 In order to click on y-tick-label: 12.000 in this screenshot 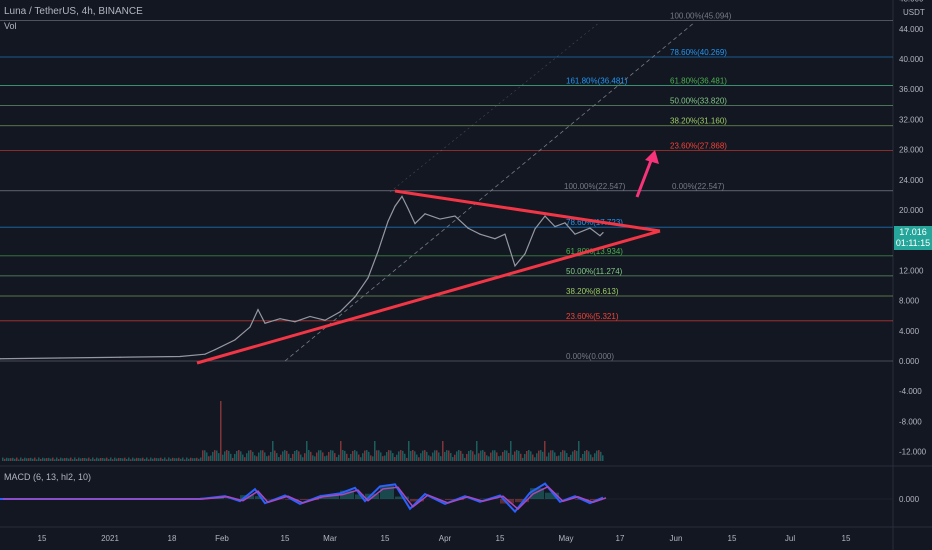, I will do `click(911, 270)`.